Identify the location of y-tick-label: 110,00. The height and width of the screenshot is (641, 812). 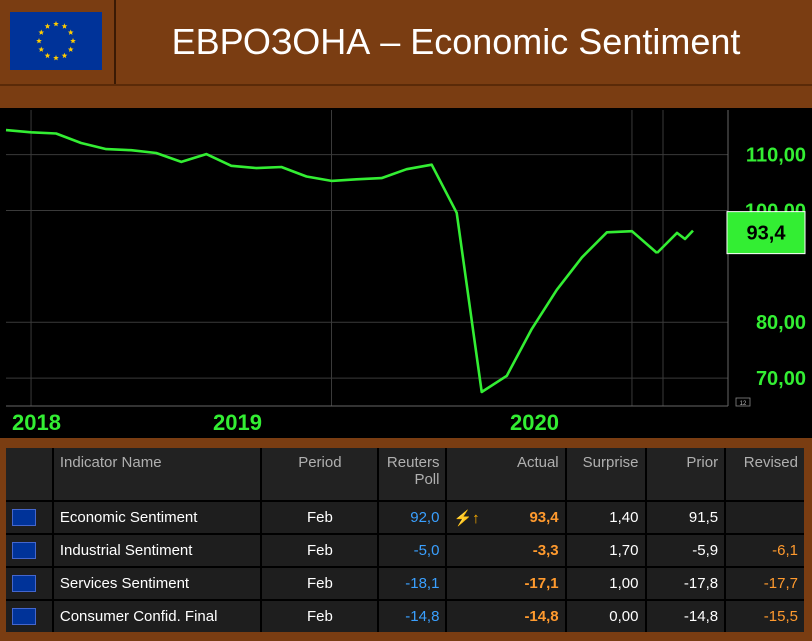
(776, 156).